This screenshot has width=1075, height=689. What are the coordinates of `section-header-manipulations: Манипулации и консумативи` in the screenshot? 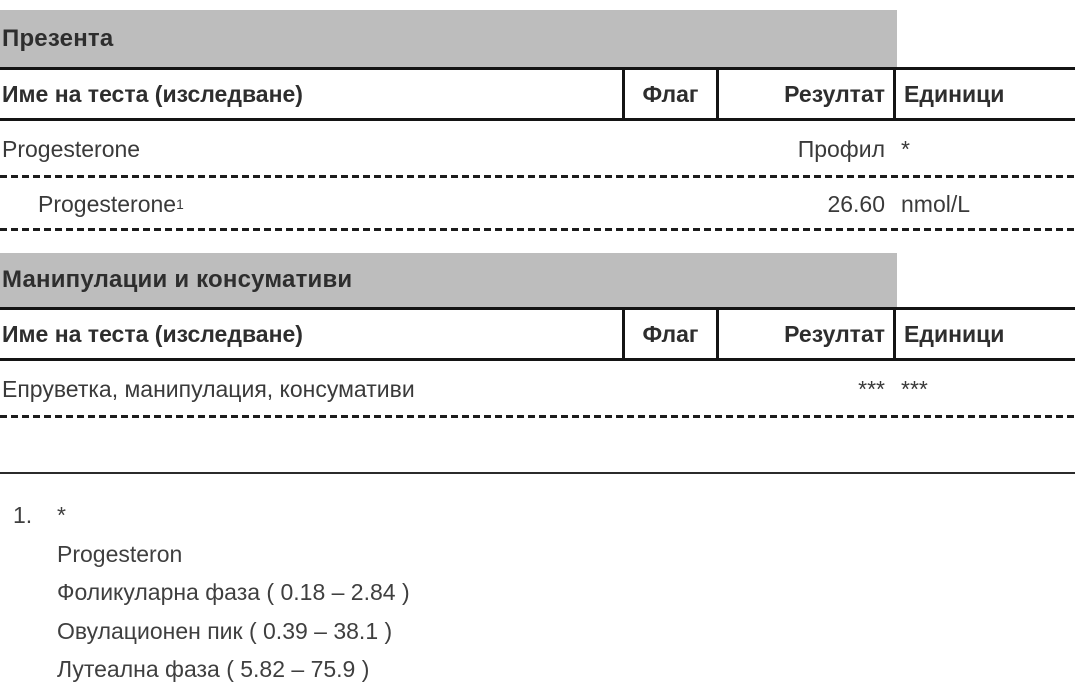 It's located at (448, 280).